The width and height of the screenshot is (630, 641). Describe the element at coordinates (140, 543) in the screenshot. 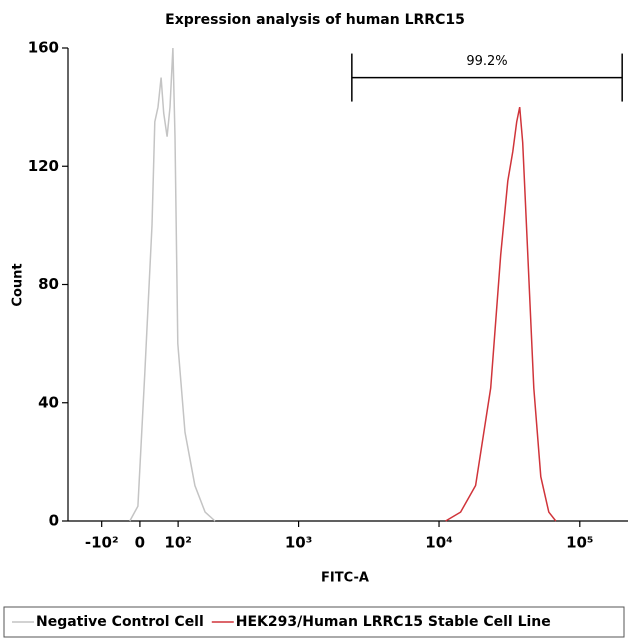

I see `x-tick-label: 0` at that location.